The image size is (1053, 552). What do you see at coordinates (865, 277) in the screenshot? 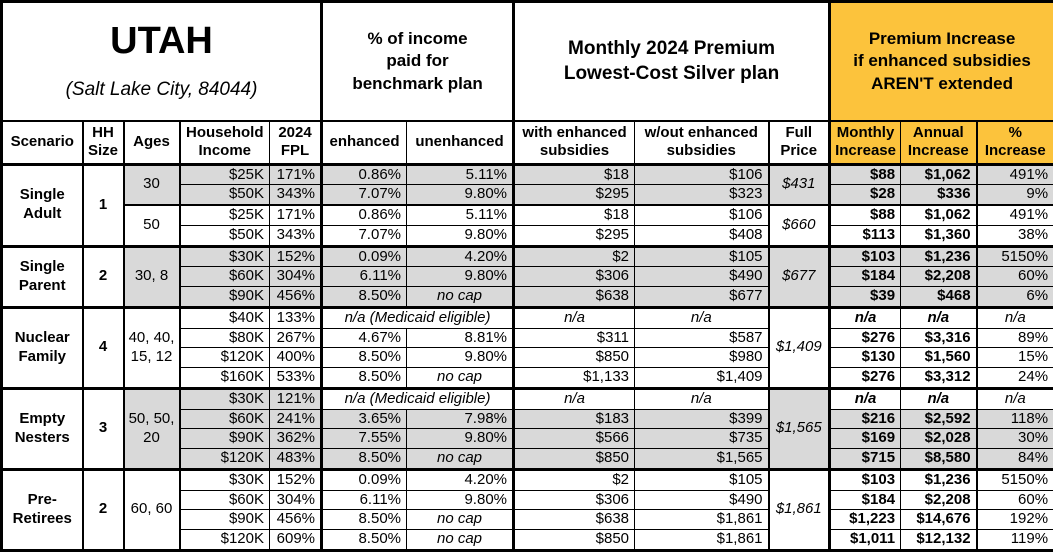
I see `monthly-increase-cell: $184` at bounding box center [865, 277].